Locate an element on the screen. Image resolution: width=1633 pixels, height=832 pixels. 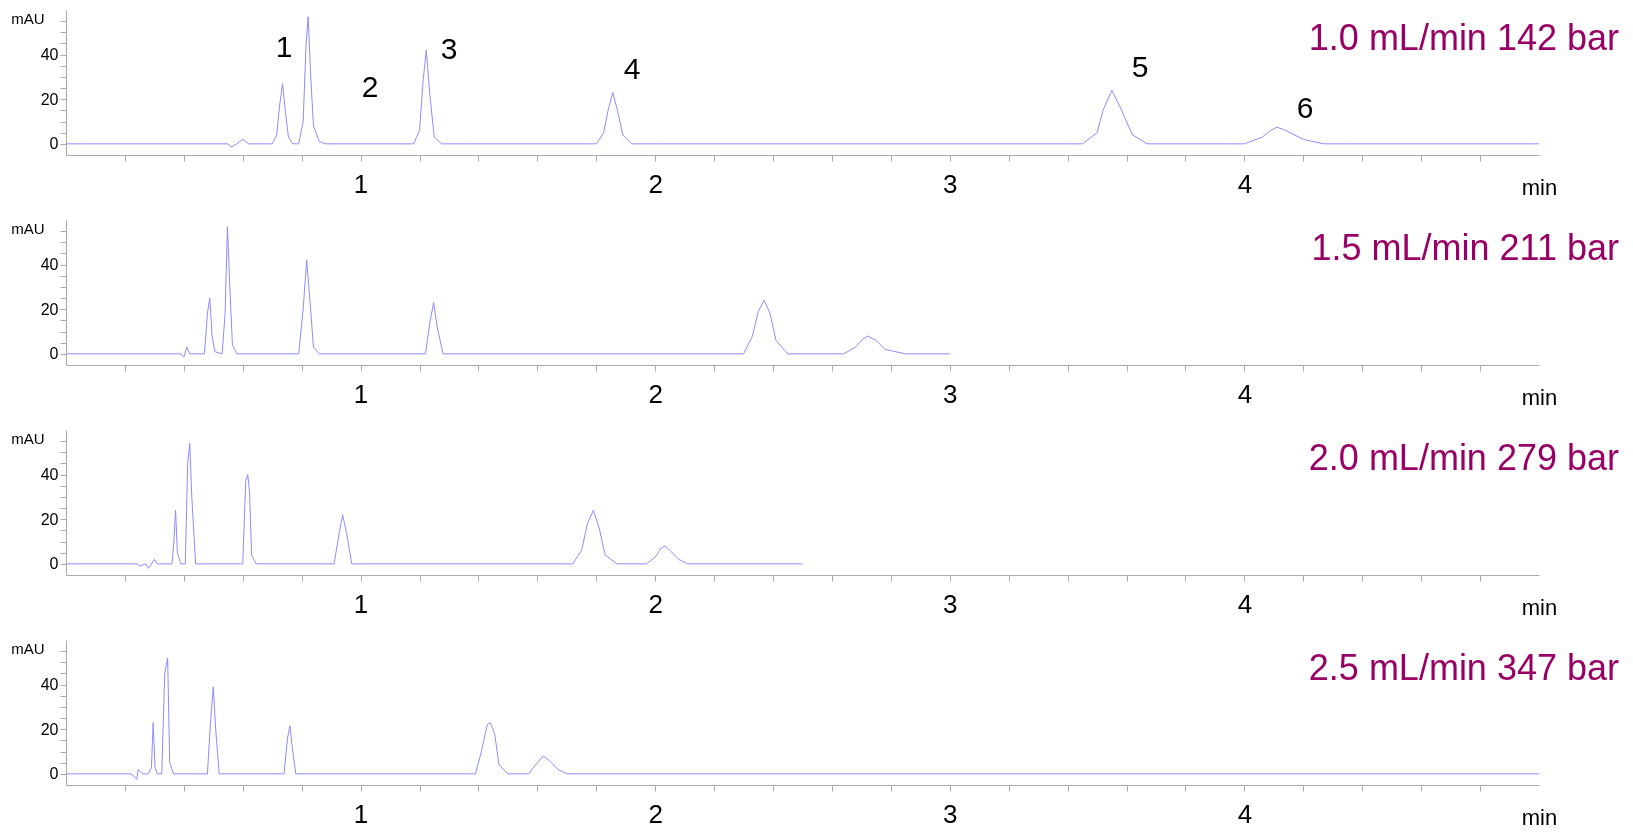
annotation: 1 is located at coordinates (284, 46).